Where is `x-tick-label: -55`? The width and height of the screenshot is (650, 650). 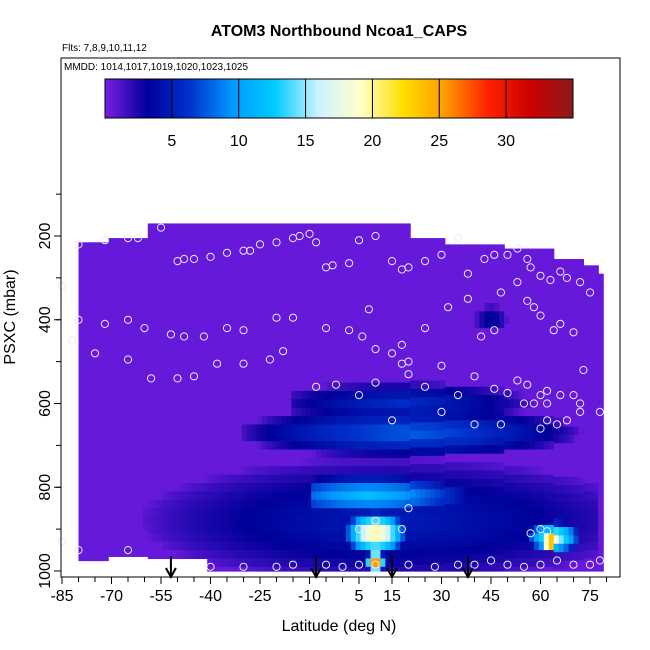 x-tick-label: -55 is located at coordinates (160, 596).